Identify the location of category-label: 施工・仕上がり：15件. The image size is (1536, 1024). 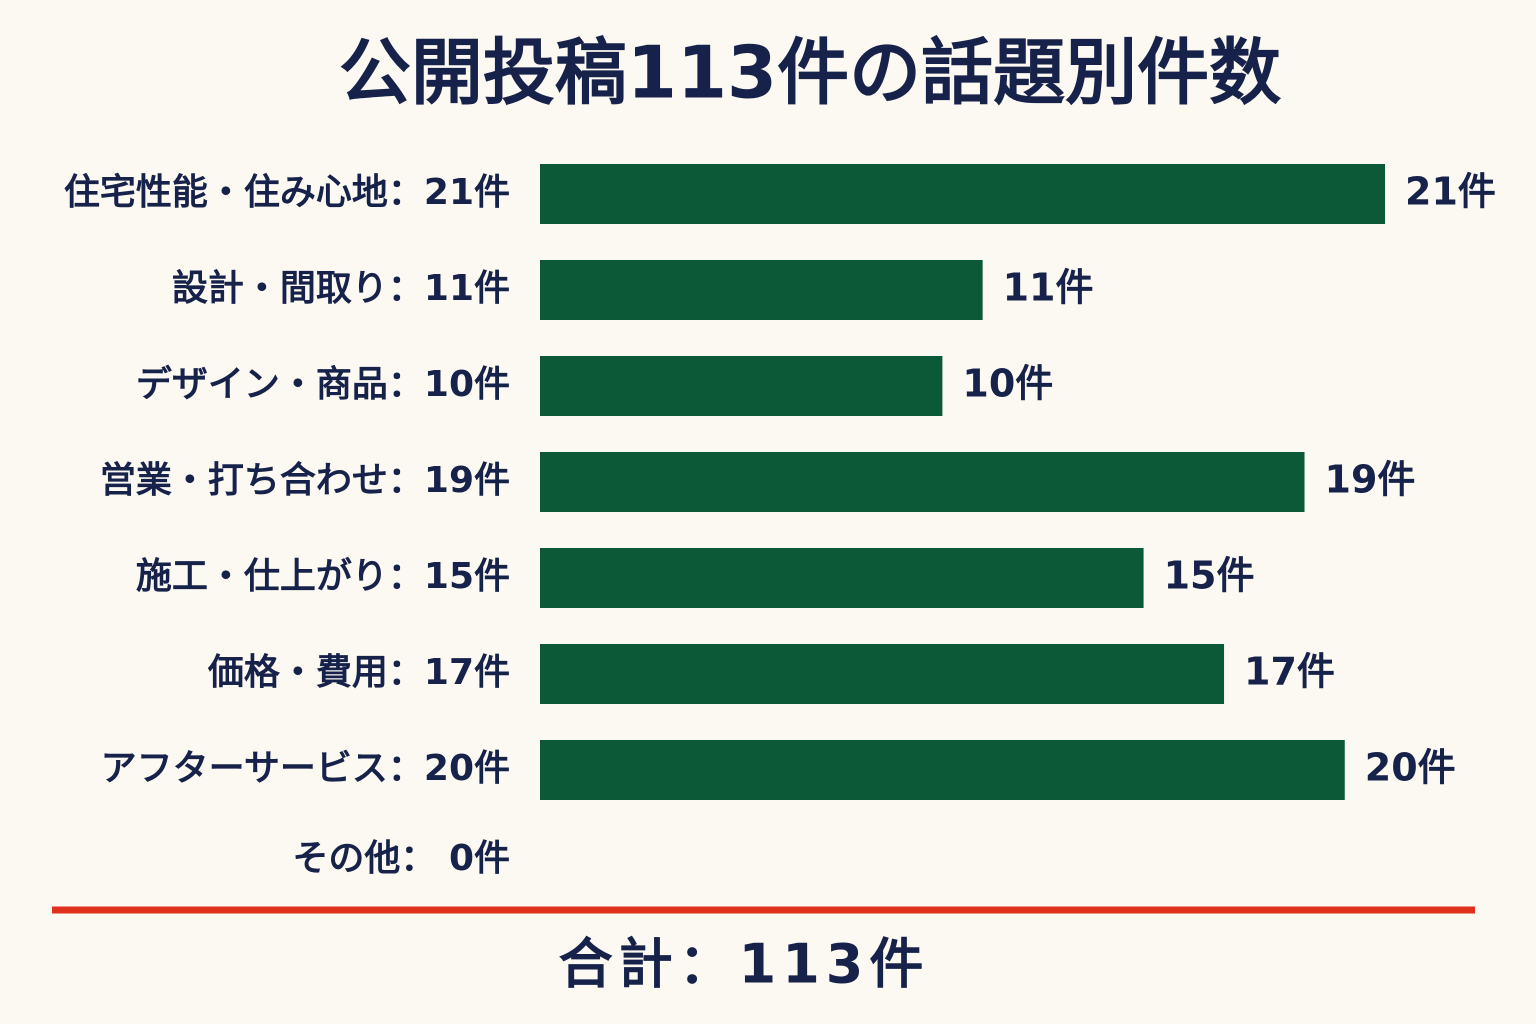
(323, 576).